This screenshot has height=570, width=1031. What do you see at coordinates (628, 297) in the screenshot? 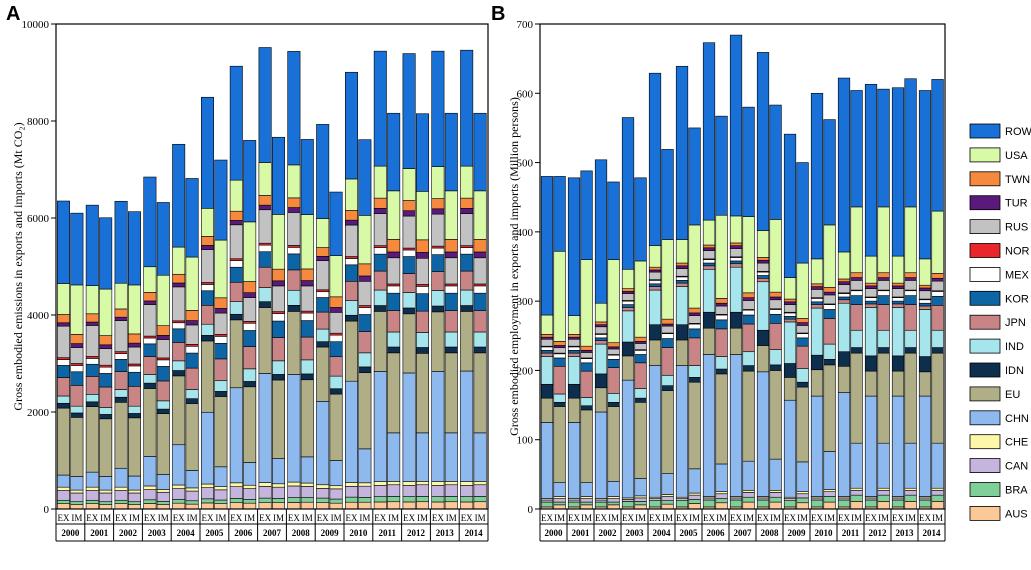
I see `bar-segment-rus-ex-2003` at bounding box center [628, 297].